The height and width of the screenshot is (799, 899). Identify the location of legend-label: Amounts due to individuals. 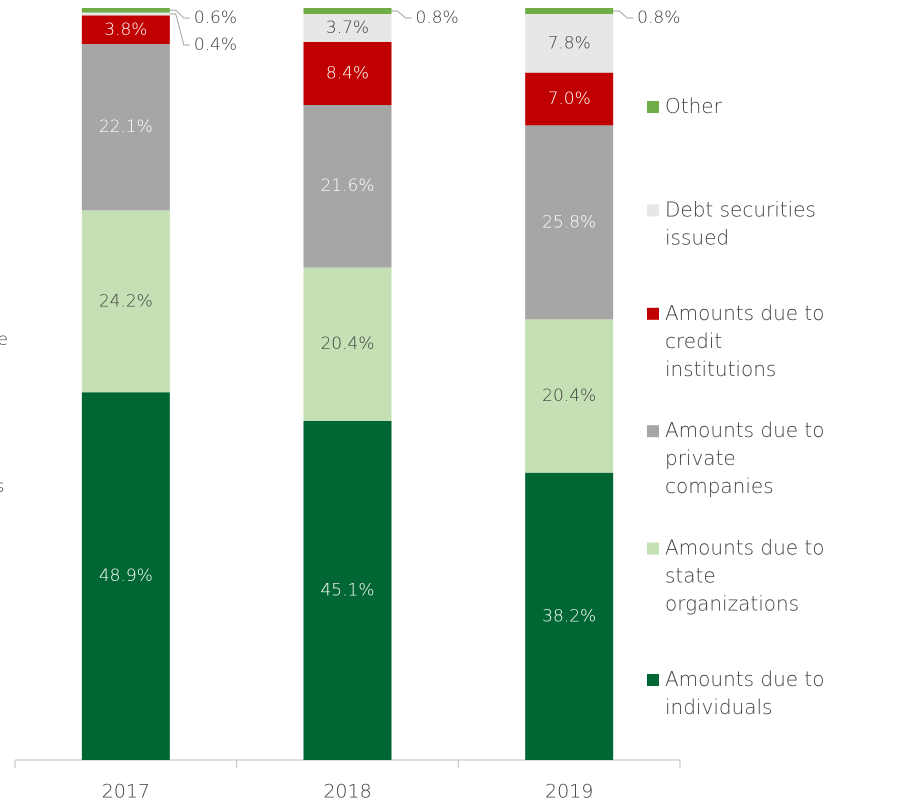
(748, 693).